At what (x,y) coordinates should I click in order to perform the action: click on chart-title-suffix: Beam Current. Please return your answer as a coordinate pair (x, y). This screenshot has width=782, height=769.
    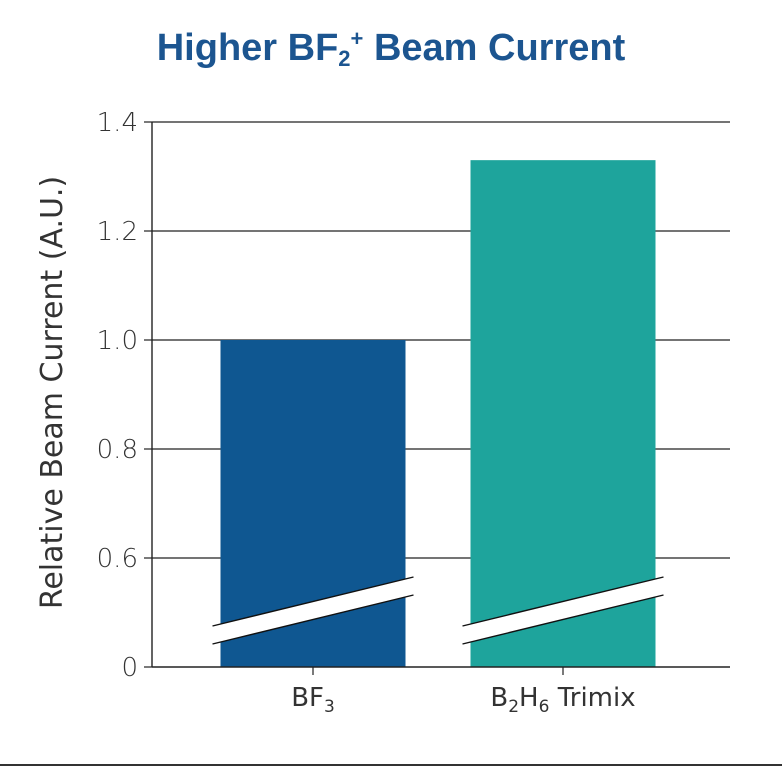
    Looking at the image, I should click on (494, 48).